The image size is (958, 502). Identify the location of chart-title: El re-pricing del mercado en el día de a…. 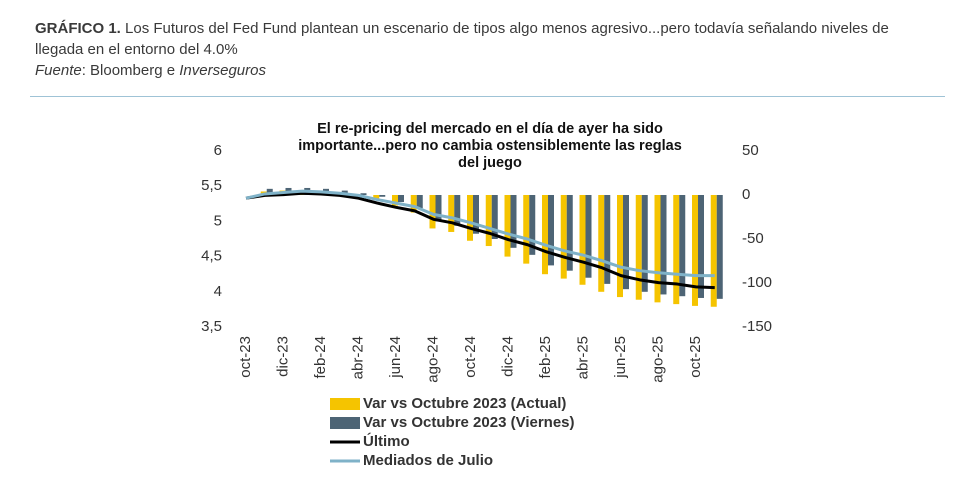
(490, 129).